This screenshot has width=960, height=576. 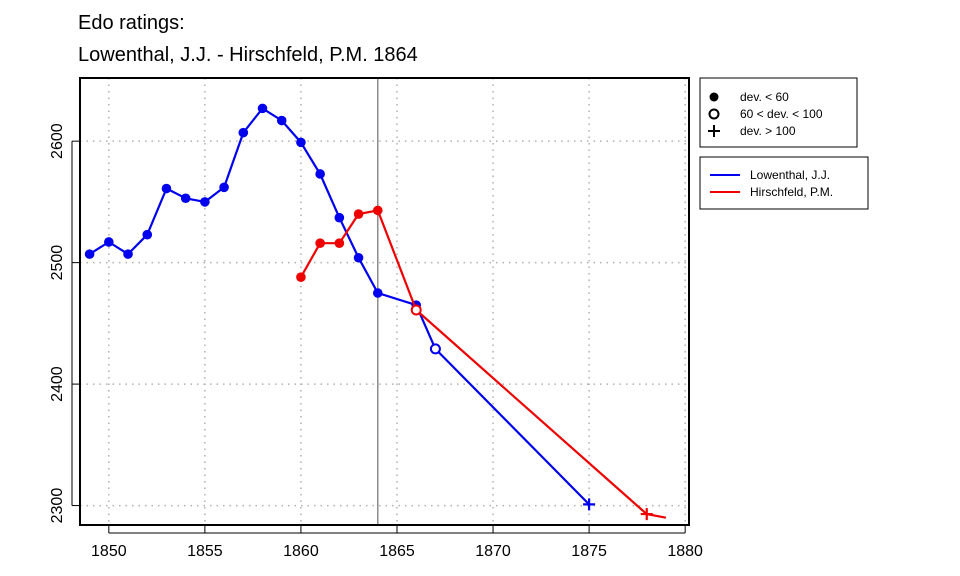 What do you see at coordinates (131, 23) in the screenshot?
I see `chart-title-line-1: Edo ratings:` at bounding box center [131, 23].